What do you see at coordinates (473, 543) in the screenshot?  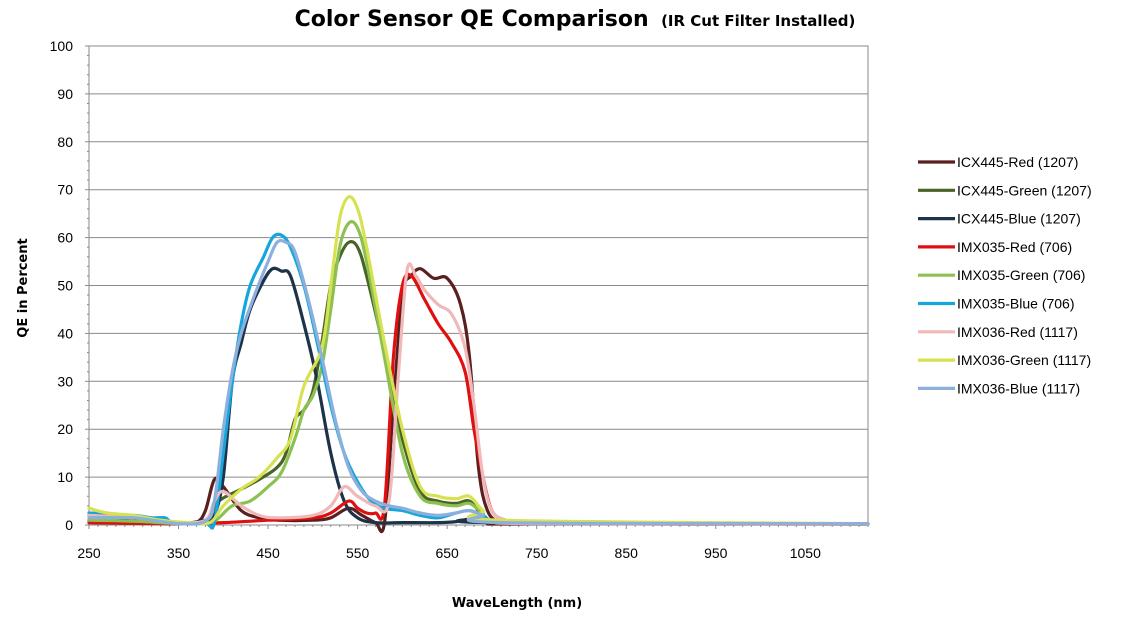 I see `x-axis-ticks: 250 350 450 550 650 750 850 950 1050` at bounding box center [473, 543].